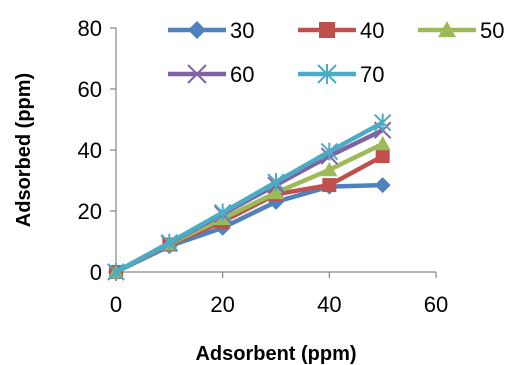 The height and width of the screenshot is (365, 516). Describe the element at coordinates (242, 30) in the screenshot. I see `legend-label-30: 30` at that location.